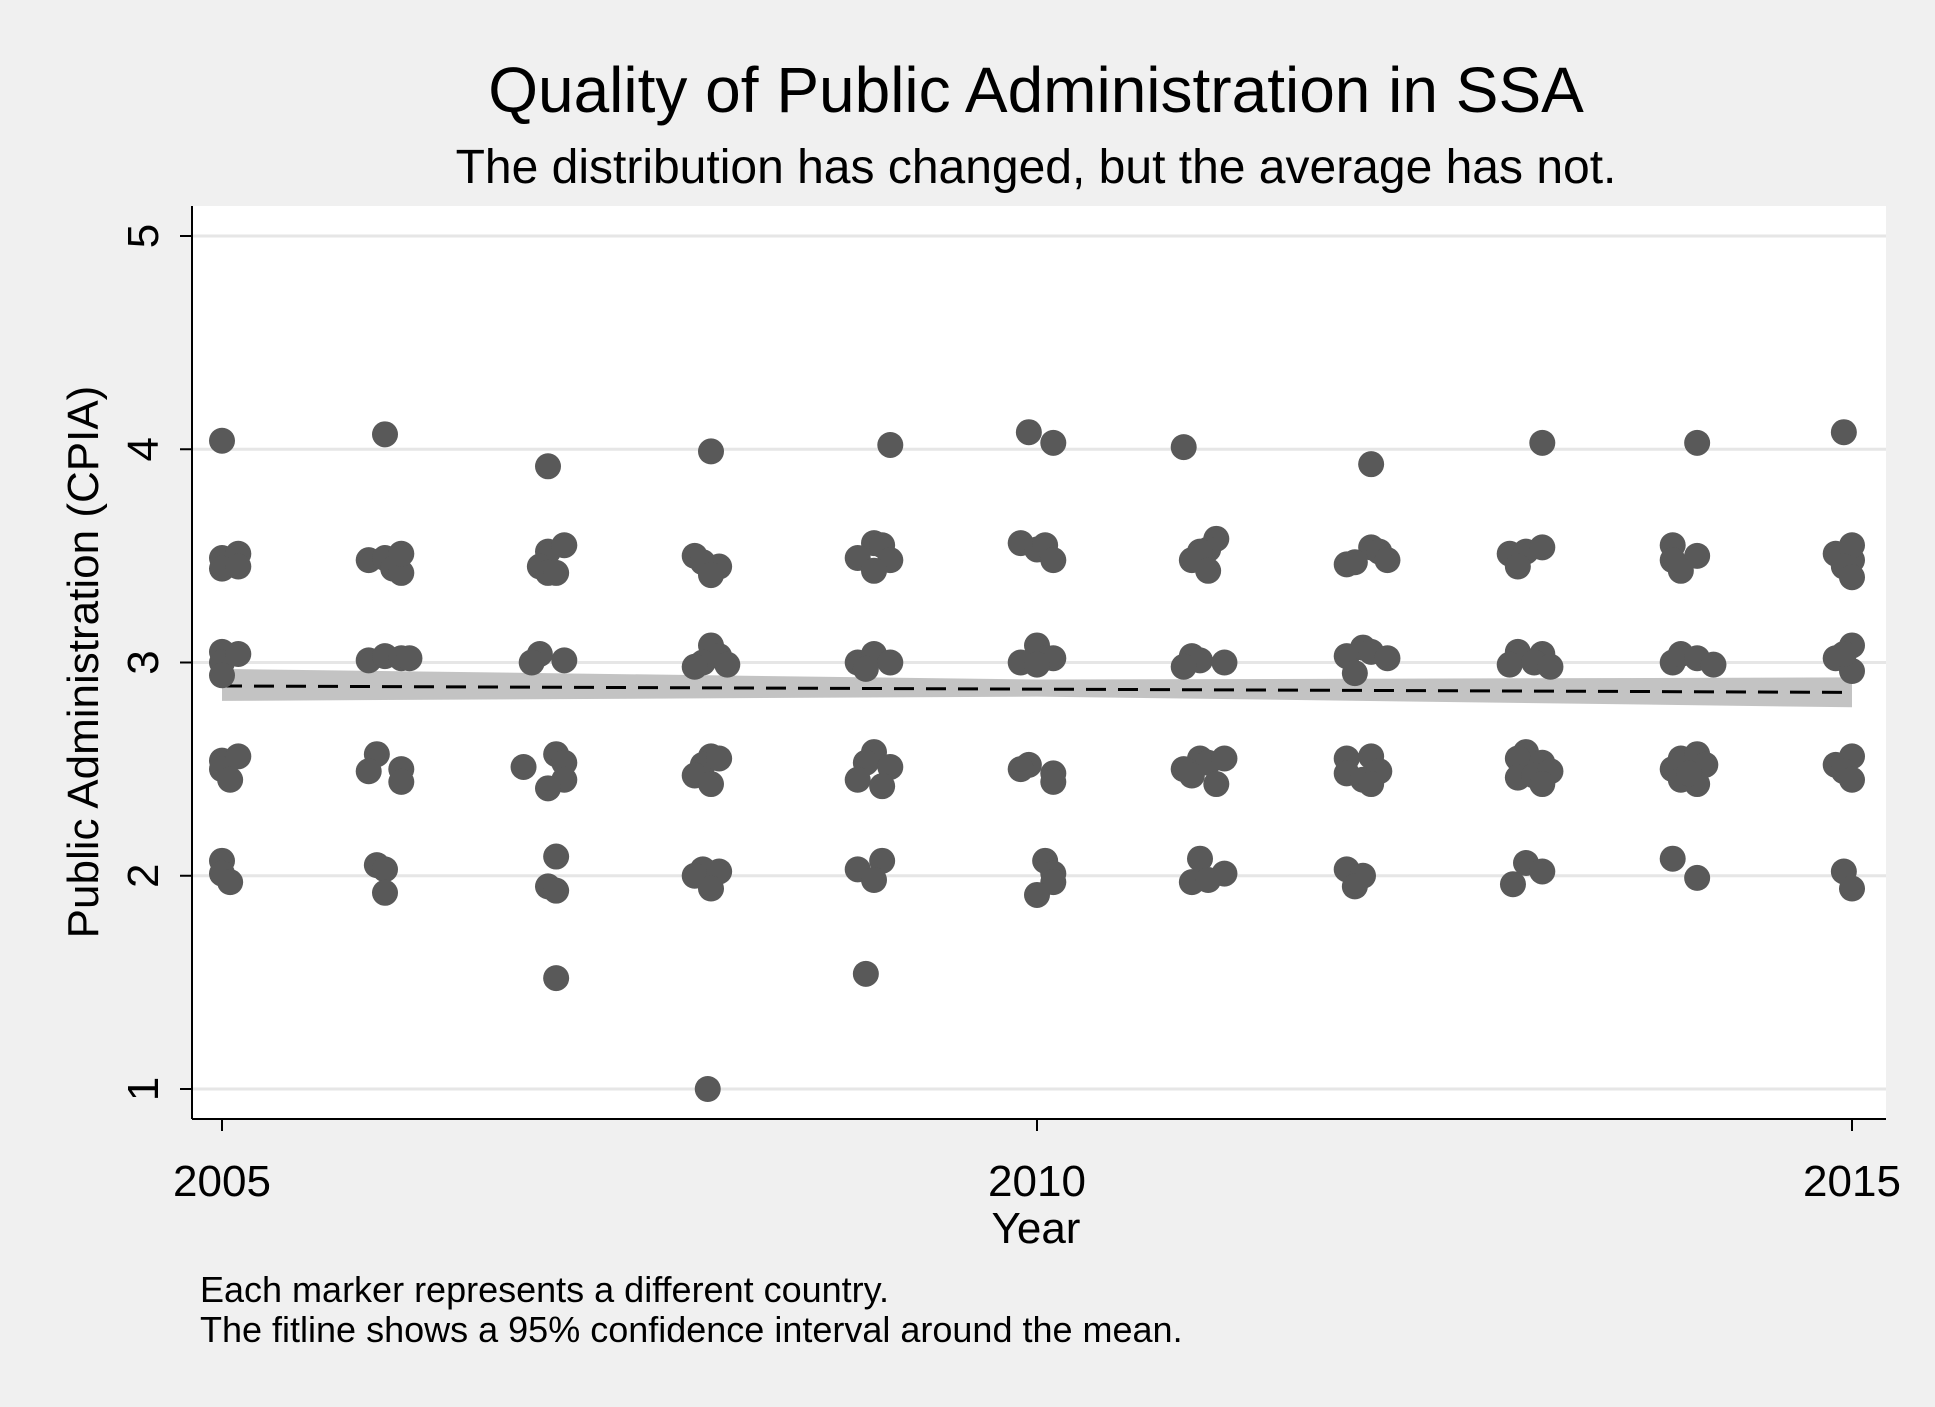 The width and height of the screenshot is (1935, 1407). I want to click on fitline-group, so click(1037, 689).